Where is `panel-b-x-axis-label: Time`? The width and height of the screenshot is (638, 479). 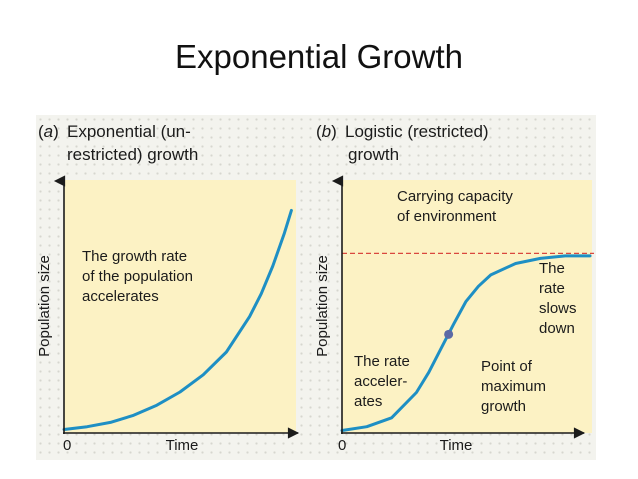 panel-b-x-axis-label: Time is located at coordinates (456, 445).